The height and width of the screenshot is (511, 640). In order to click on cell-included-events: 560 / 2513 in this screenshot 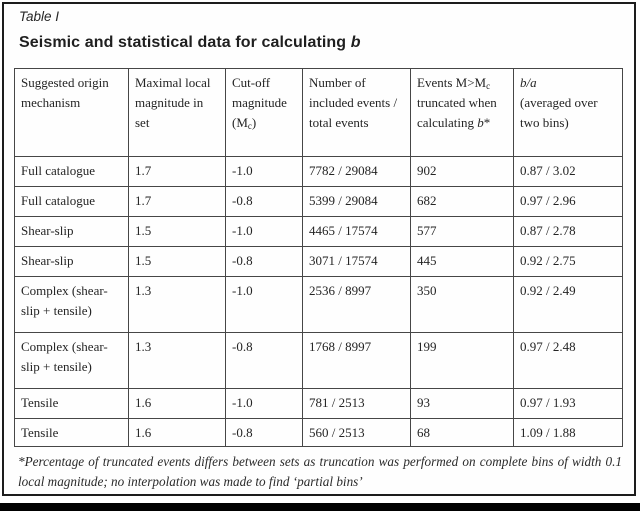, I will do `click(356, 432)`.